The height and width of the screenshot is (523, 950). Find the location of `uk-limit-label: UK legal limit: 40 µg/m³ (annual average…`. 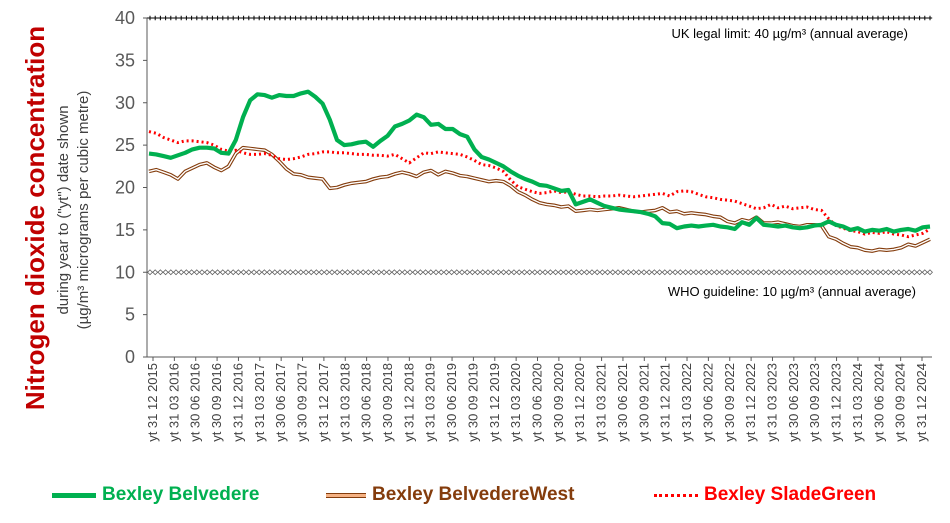

uk-limit-label: UK legal limit: 40 µg/m³ (annual average… is located at coordinates (789, 33).